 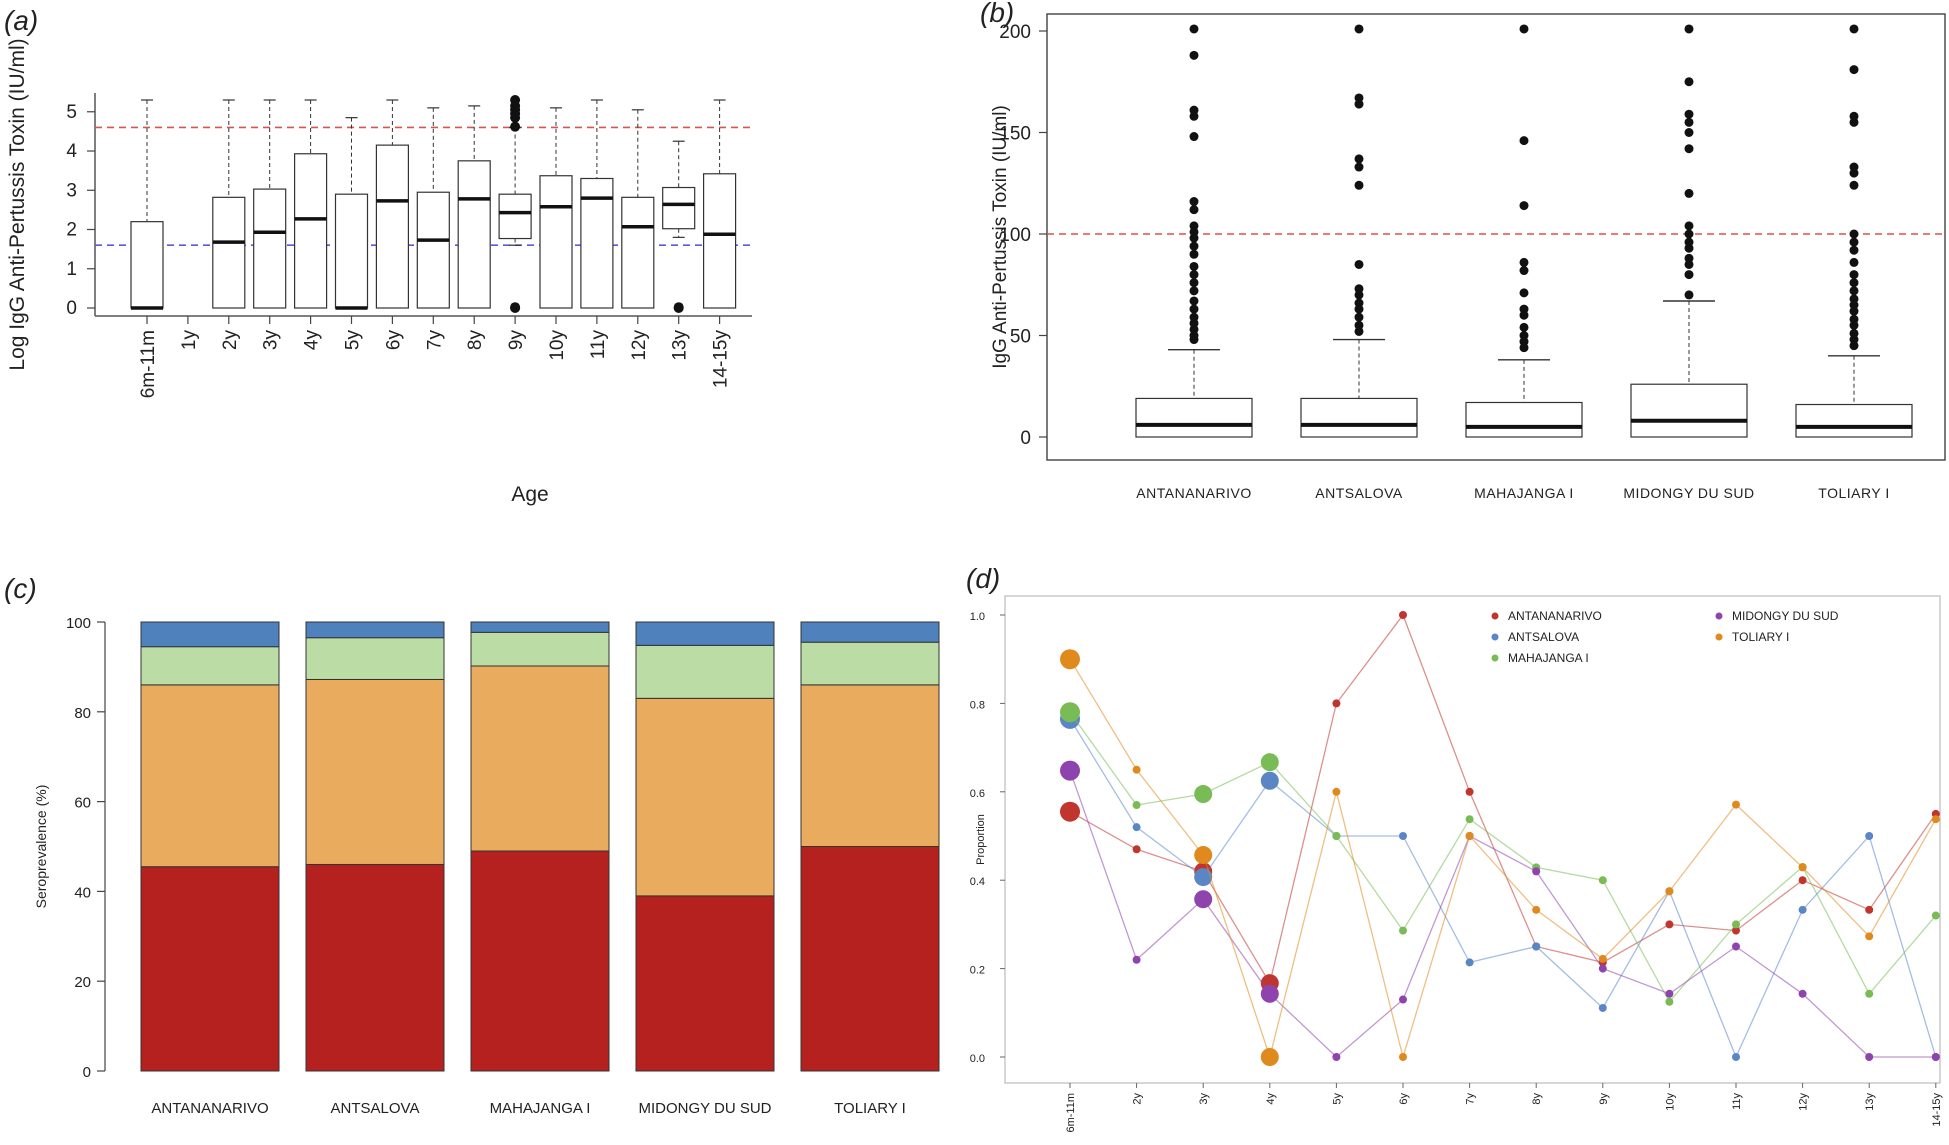 What do you see at coordinates (189, 340) in the screenshot?
I see `x-tick-label: 1y` at bounding box center [189, 340].